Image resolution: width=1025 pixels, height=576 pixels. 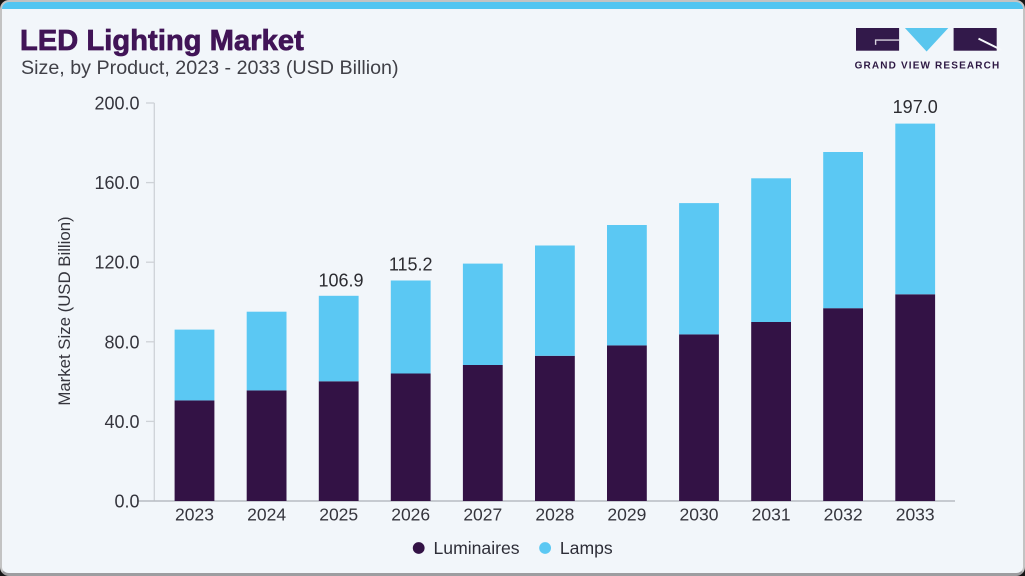 What do you see at coordinates (626, 515) in the screenshot?
I see `svg-text: 2029` at bounding box center [626, 515].